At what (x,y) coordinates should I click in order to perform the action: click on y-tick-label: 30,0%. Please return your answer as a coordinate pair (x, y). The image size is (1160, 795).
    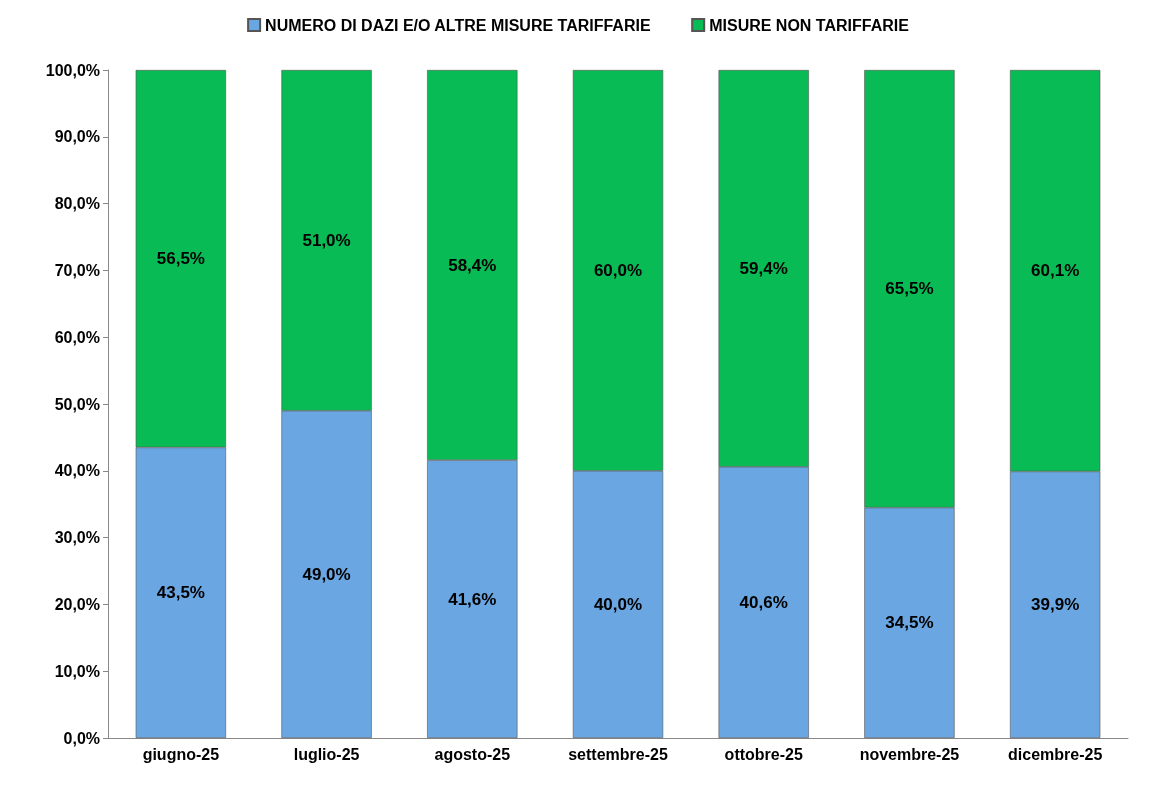
    Looking at the image, I should click on (77, 538).